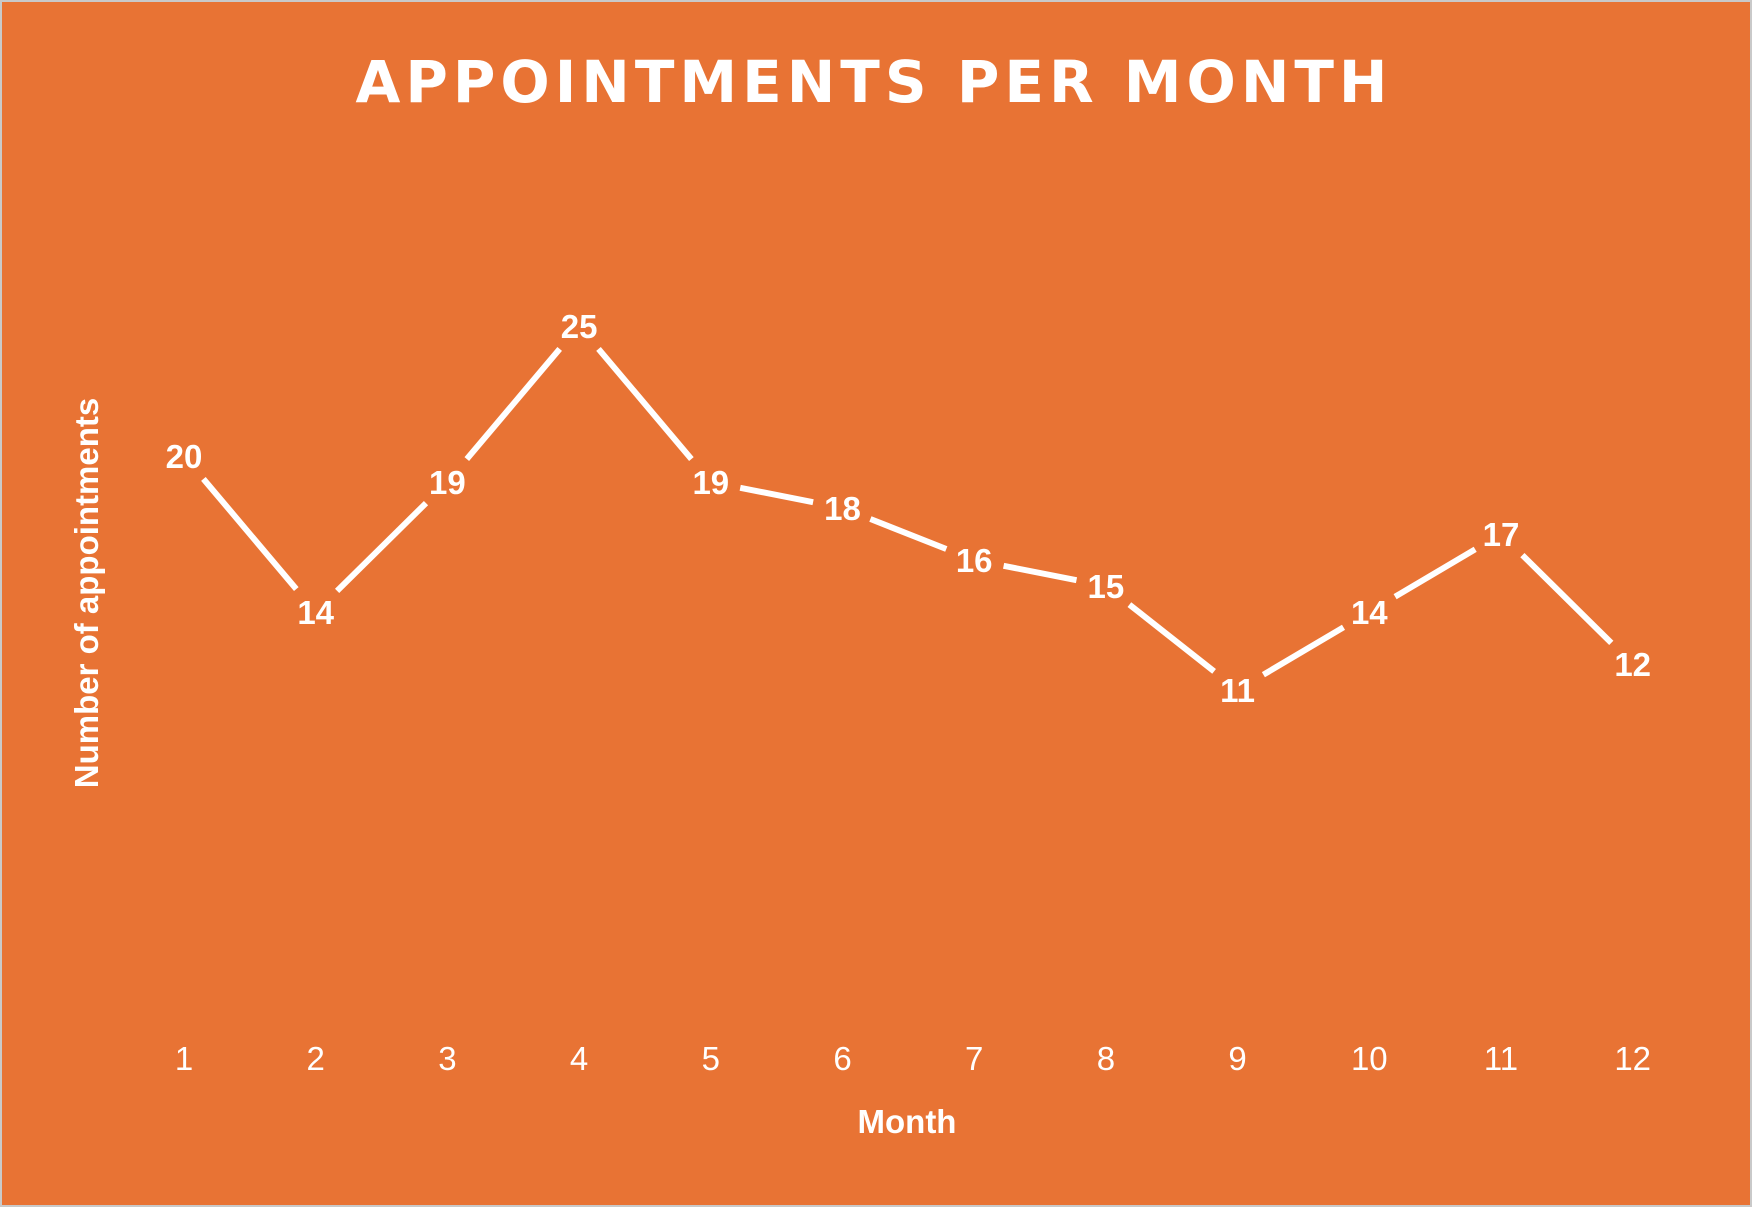 This screenshot has width=1752, height=1207. I want to click on data-label-month-3: 19, so click(447, 482).